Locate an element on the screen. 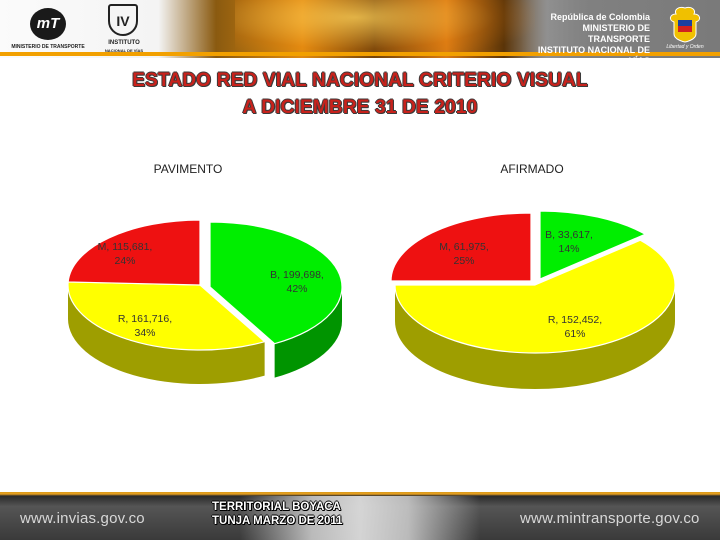  data-label-b-value: B, 33,617, is located at coordinates (569, 235).